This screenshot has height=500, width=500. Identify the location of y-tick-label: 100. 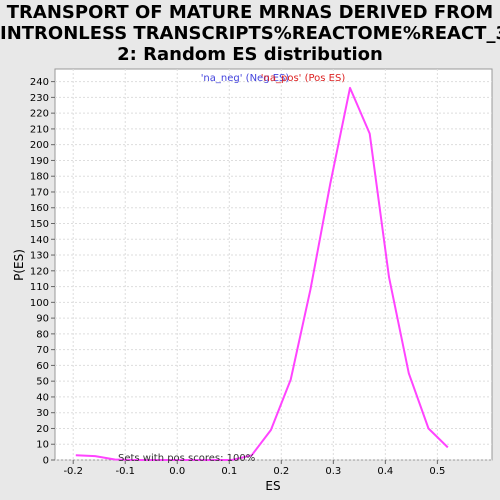
(39, 303).